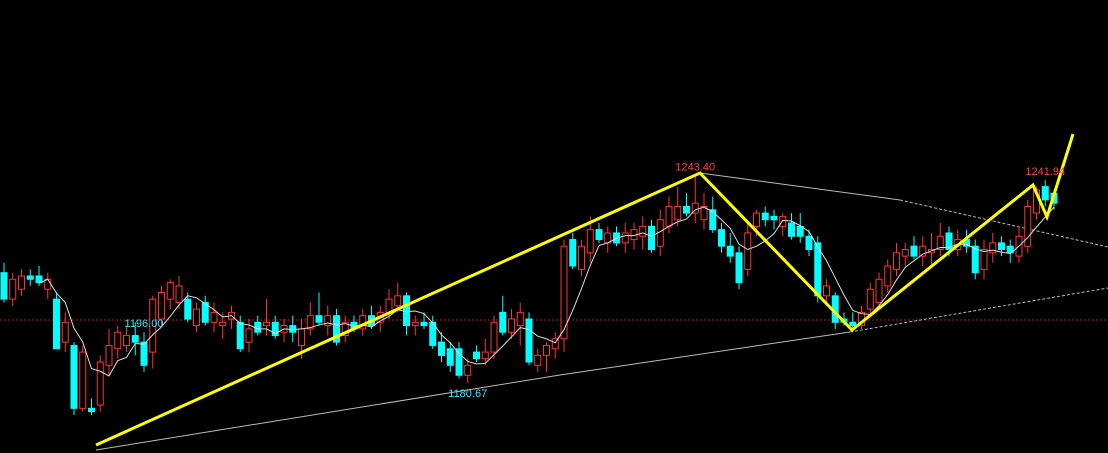 The image size is (1108, 453). I want to click on extreme-label: 1241.94, so click(1045, 172).